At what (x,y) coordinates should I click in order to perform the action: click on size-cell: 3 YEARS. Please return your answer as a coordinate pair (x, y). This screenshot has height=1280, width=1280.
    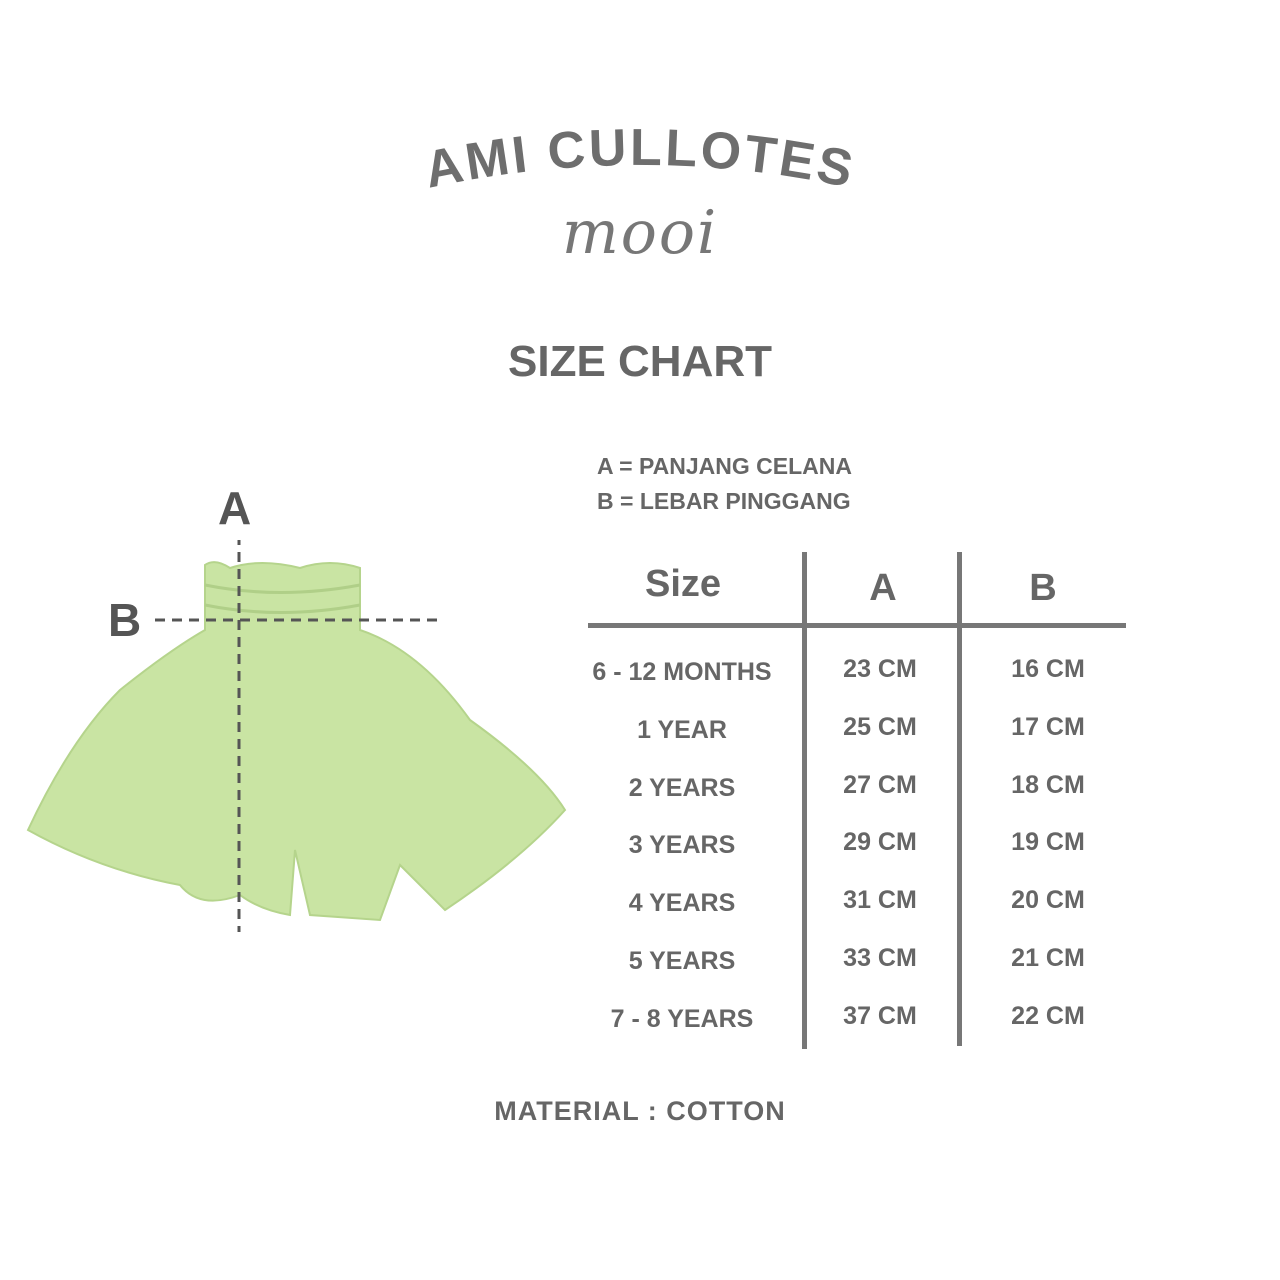
    Looking at the image, I should click on (682, 845).